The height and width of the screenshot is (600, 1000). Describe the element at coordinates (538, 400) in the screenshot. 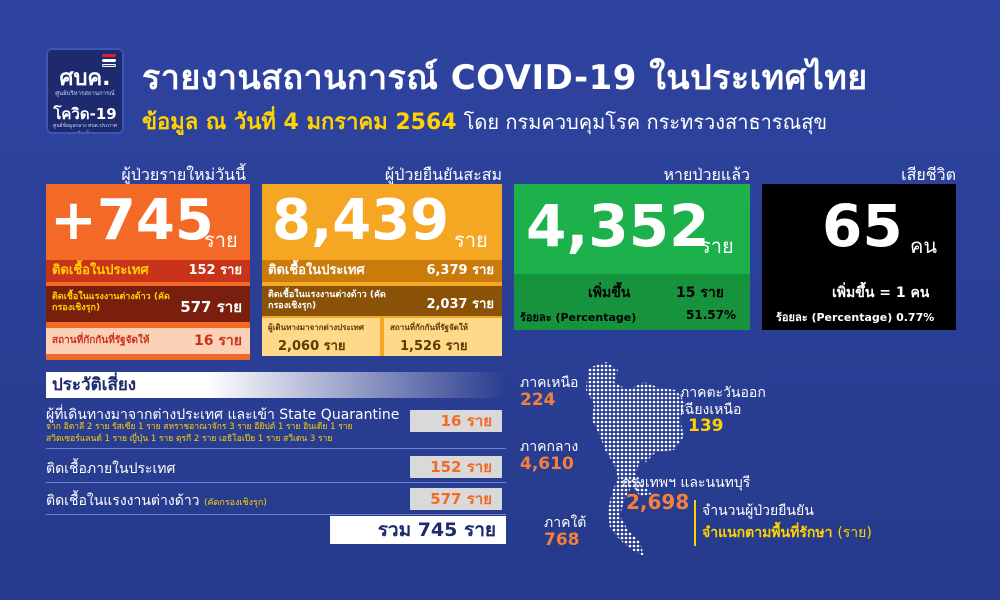

I see `region-north-value: 224` at that location.